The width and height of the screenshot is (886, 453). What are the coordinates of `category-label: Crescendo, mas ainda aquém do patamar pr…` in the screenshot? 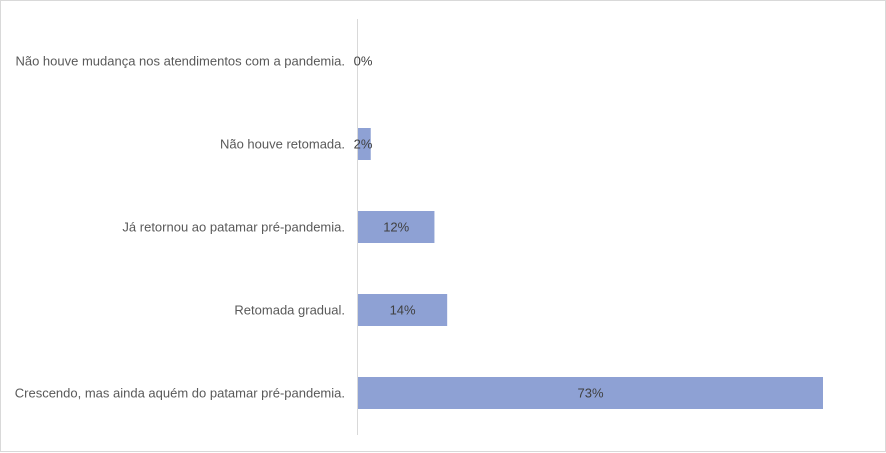 It's located at (180, 393).